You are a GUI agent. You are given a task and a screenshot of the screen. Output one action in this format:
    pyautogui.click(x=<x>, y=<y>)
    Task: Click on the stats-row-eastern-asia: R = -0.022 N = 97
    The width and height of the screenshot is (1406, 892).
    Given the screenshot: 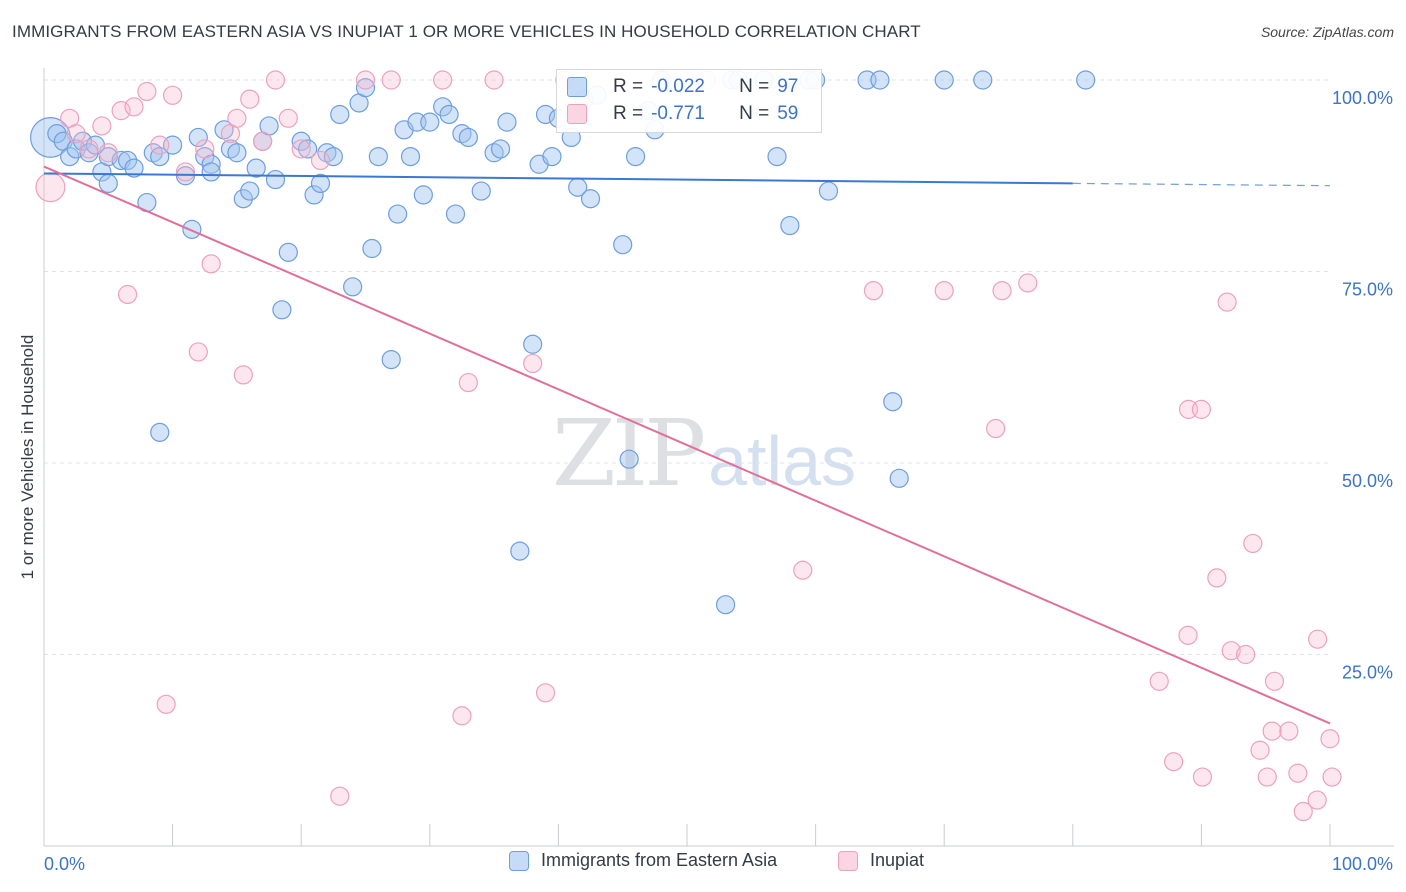 What is the action you would take?
    pyautogui.click(x=683, y=87)
    